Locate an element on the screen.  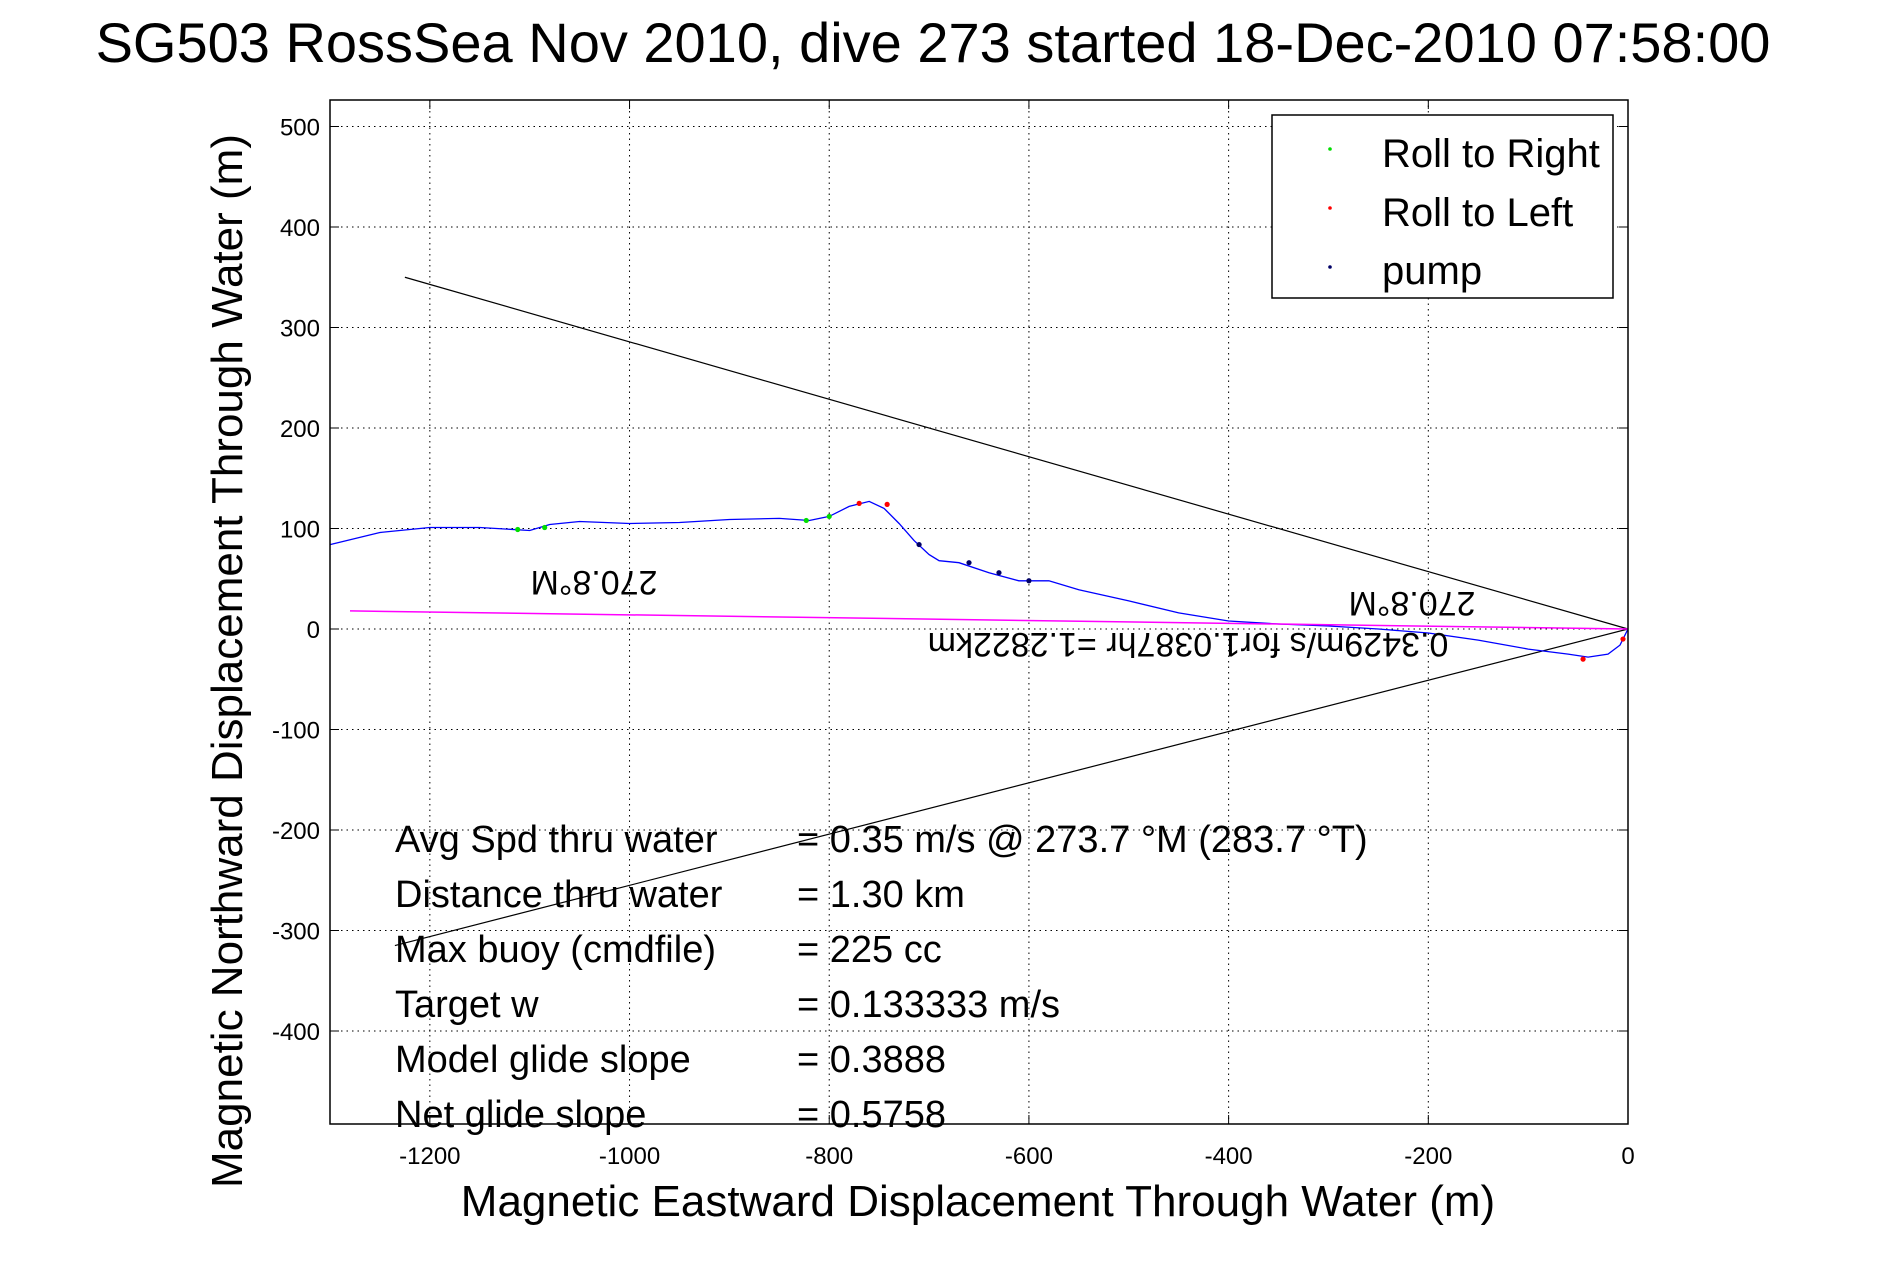
x-tick-label: -800 is located at coordinates (829, 1156).